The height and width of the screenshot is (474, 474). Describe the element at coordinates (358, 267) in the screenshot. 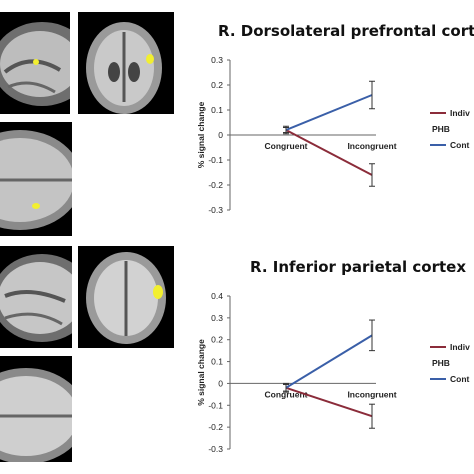

I see `chart-title-bottom: R. Inferior parietal cortex` at that location.